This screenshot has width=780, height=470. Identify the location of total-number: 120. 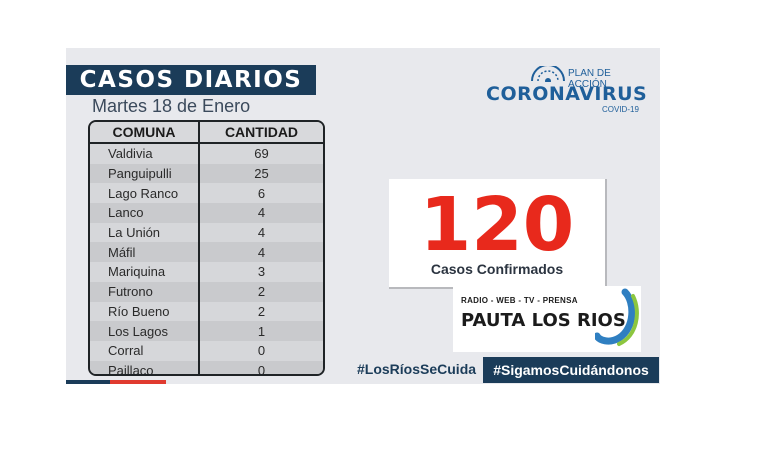
(497, 225).